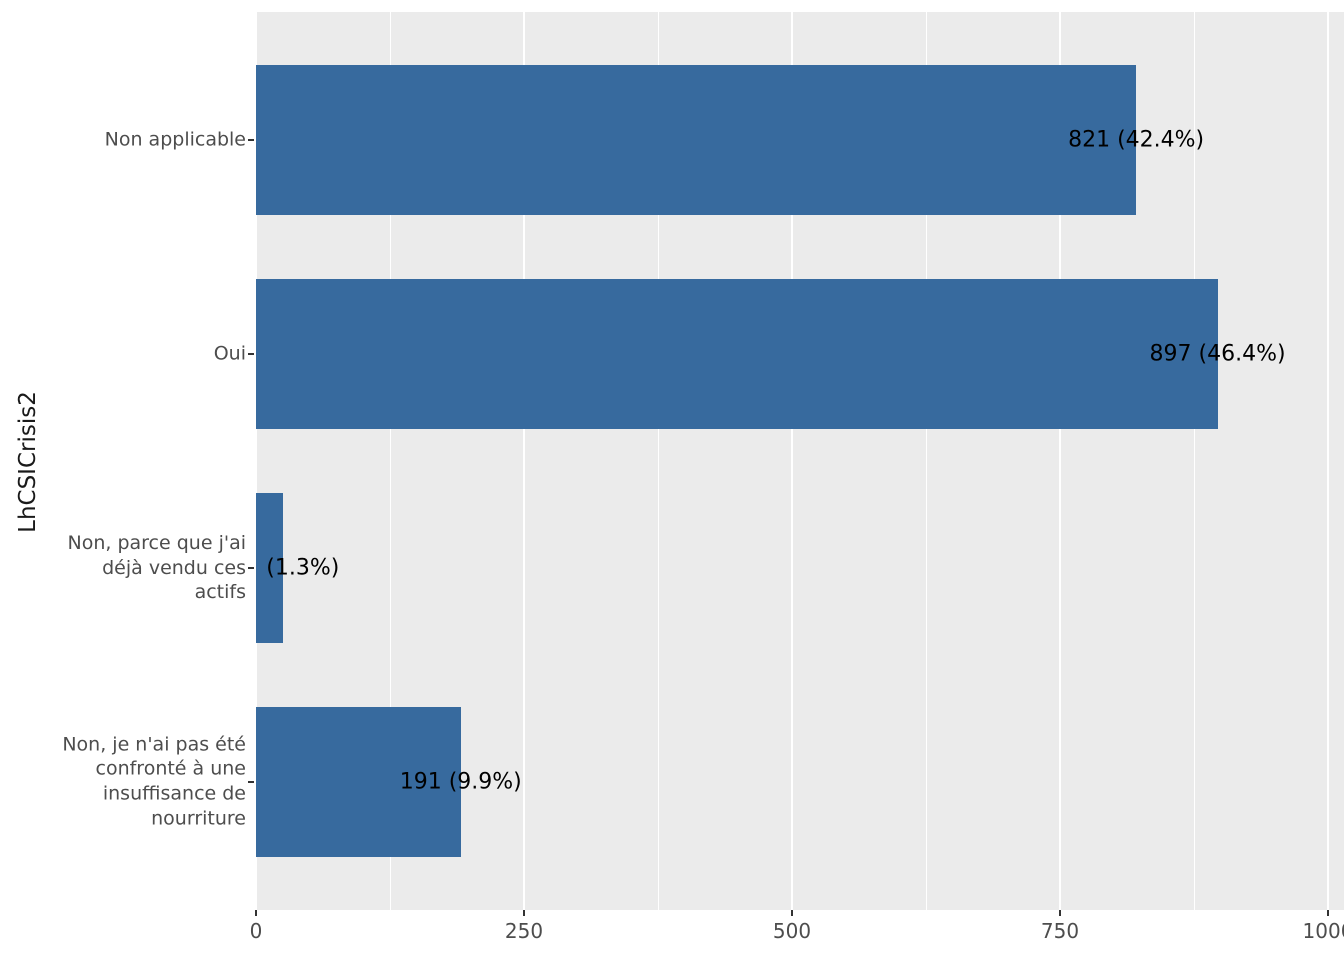  What do you see at coordinates (303, 568) in the screenshot?
I see `bar-value-label: (1.3%)` at bounding box center [303, 568].